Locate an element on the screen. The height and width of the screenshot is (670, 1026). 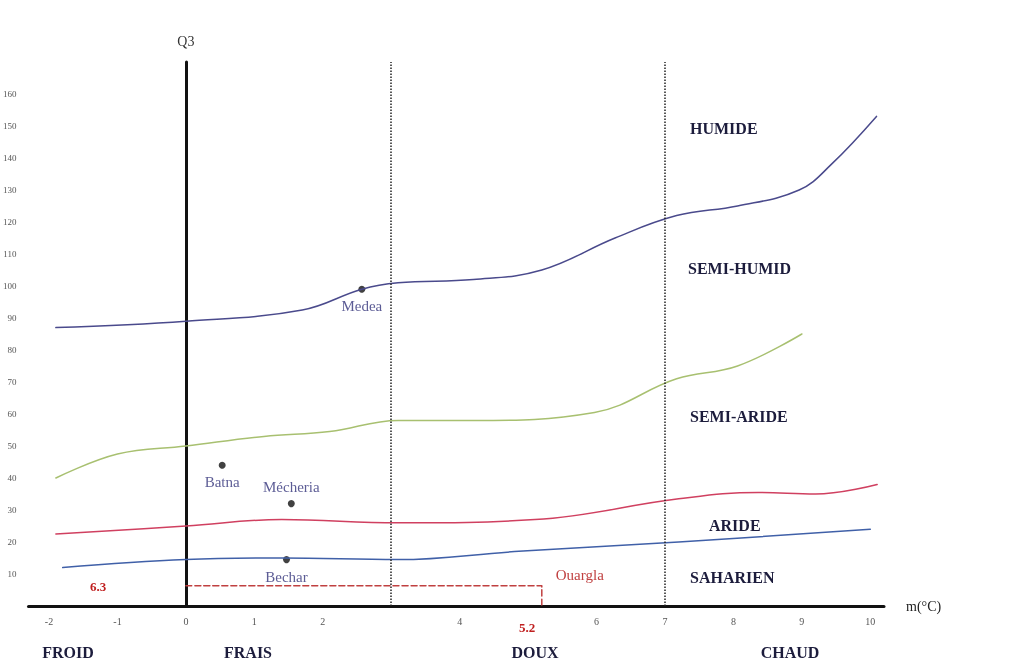
series-label: Batna is located at coordinates (222, 482).